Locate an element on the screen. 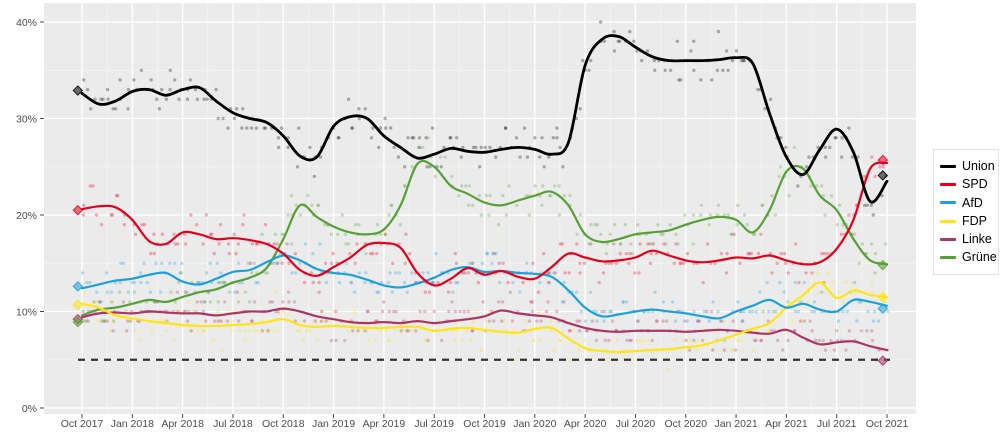  union-line-swatch-icon is located at coordinates (948, 166).